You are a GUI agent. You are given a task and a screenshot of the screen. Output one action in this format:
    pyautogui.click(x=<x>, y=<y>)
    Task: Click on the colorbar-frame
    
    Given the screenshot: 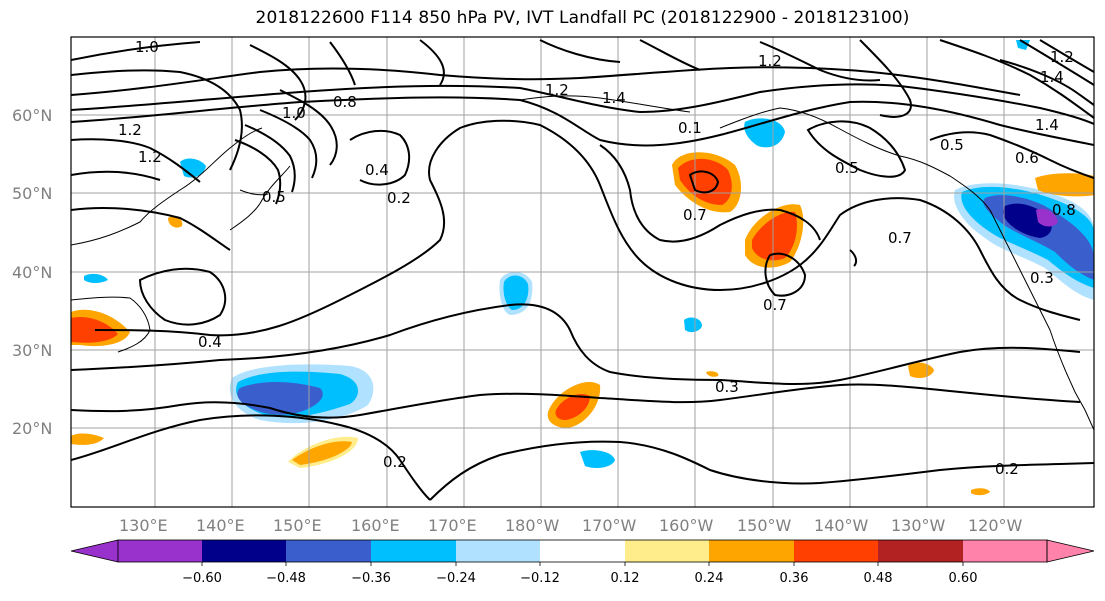 What is the action you would take?
    pyautogui.click(x=582, y=551)
    